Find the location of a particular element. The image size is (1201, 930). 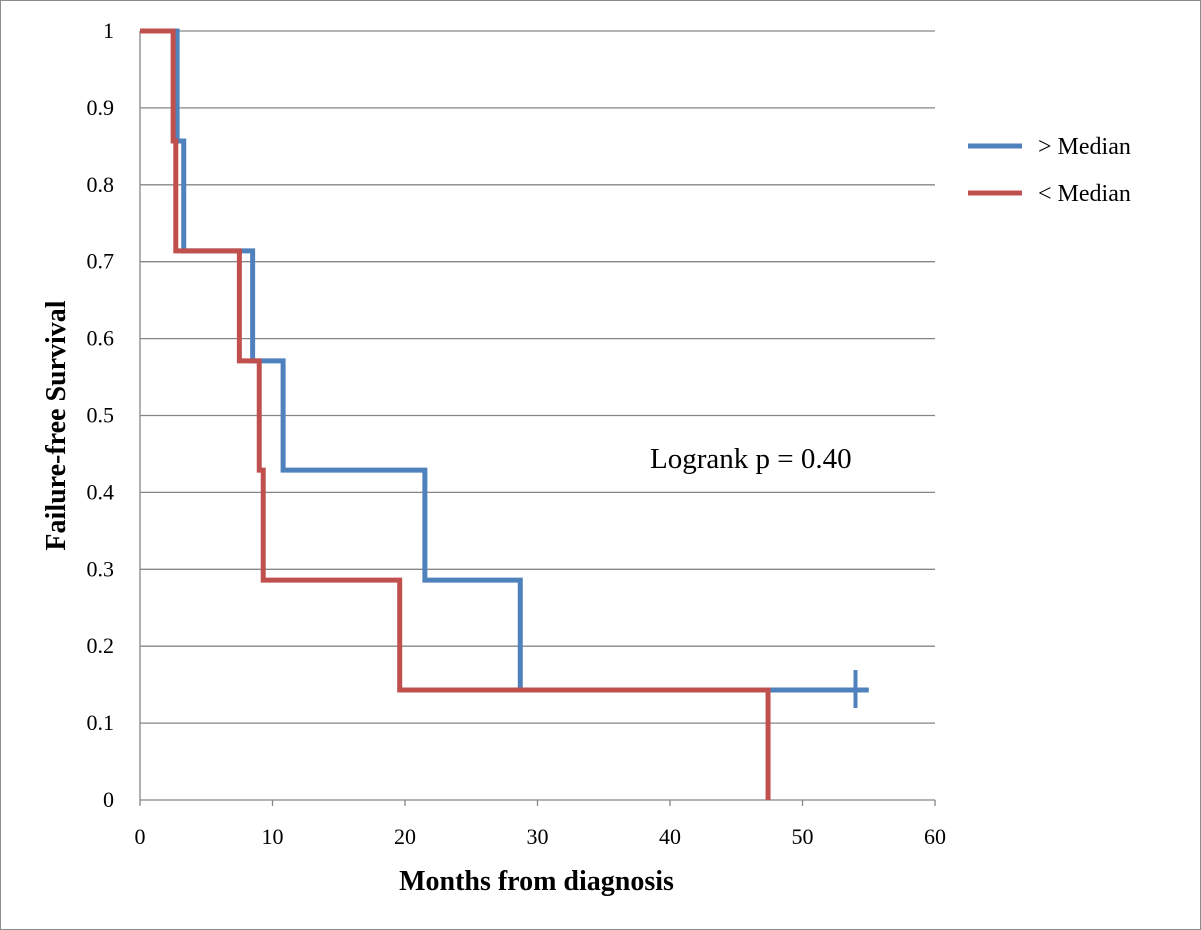

x-tick-label: 10 is located at coordinates (273, 836).